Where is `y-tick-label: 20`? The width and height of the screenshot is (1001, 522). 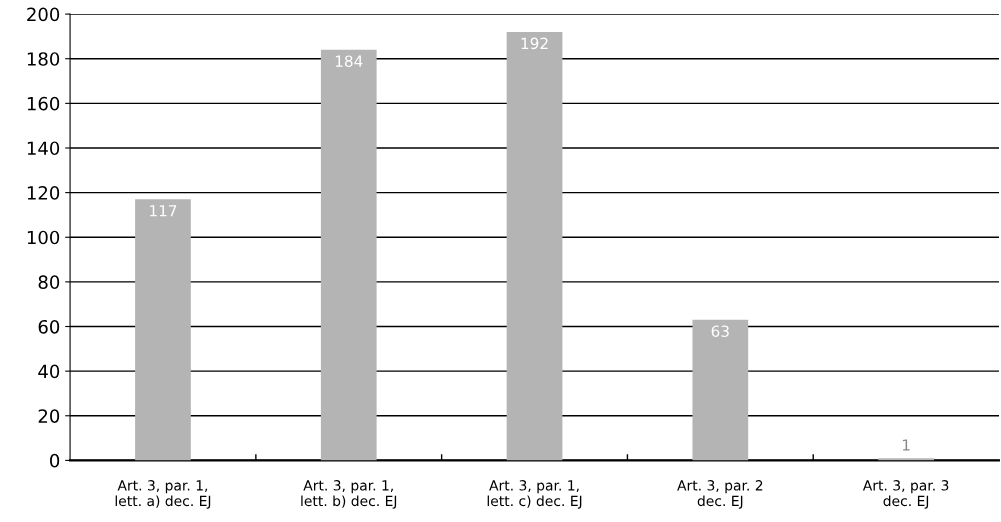 y-tick-label: 20 is located at coordinates (49, 416).